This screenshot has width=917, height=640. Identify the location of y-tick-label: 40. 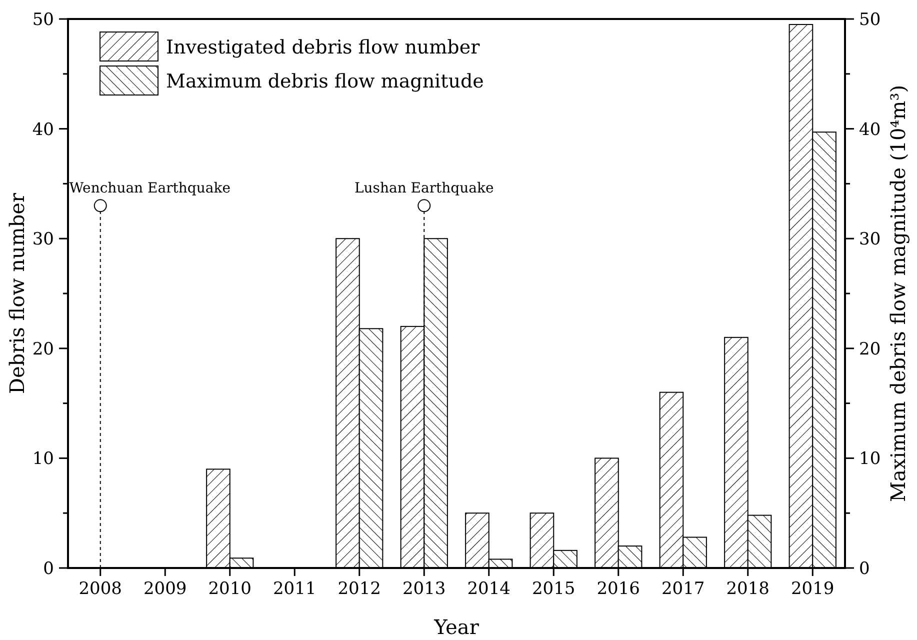
(43, 130).